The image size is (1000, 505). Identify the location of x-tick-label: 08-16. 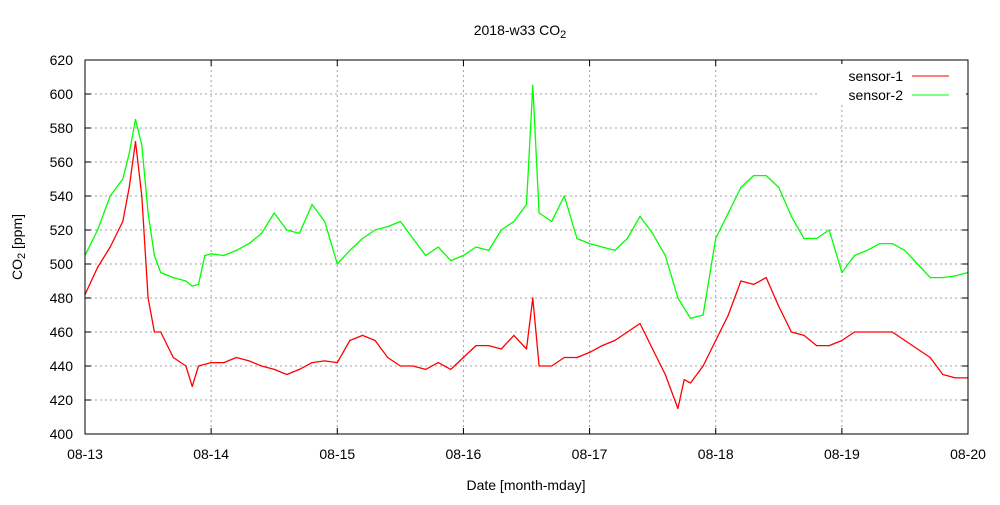
(464, 454).